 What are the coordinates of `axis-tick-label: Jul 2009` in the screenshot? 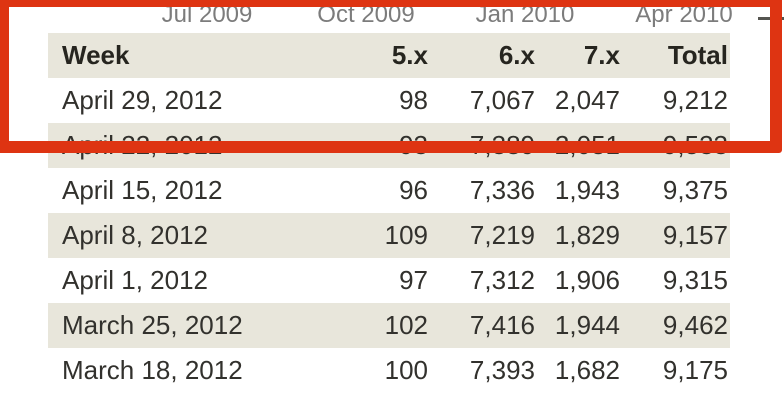 It's located at (207, 14).